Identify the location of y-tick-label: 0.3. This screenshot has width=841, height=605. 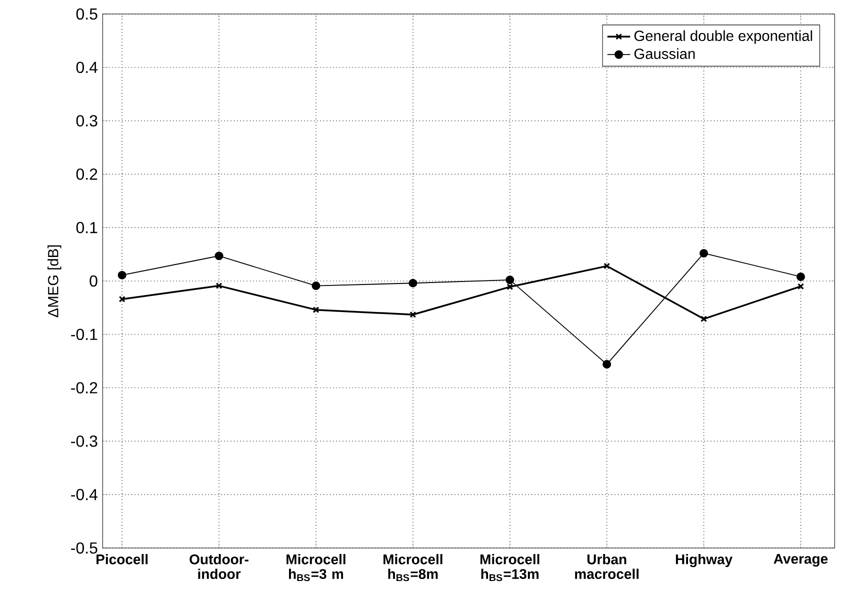
(87, 120).